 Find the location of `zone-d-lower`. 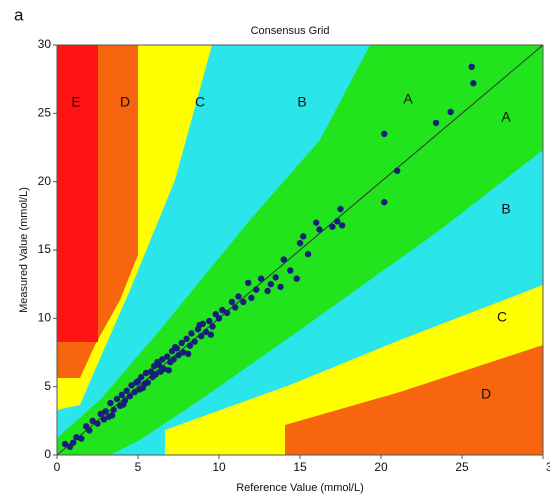

zone-d-lower is located at coordinates (414, 400).